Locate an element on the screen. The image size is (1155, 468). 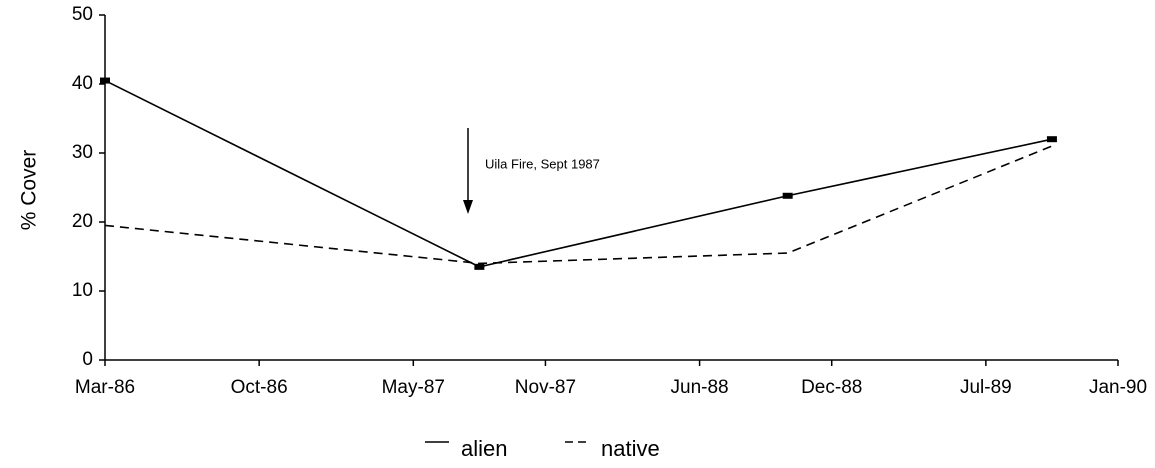
annotation: Uila Fire, Sept 1987 is located at coordinates (542, 163).